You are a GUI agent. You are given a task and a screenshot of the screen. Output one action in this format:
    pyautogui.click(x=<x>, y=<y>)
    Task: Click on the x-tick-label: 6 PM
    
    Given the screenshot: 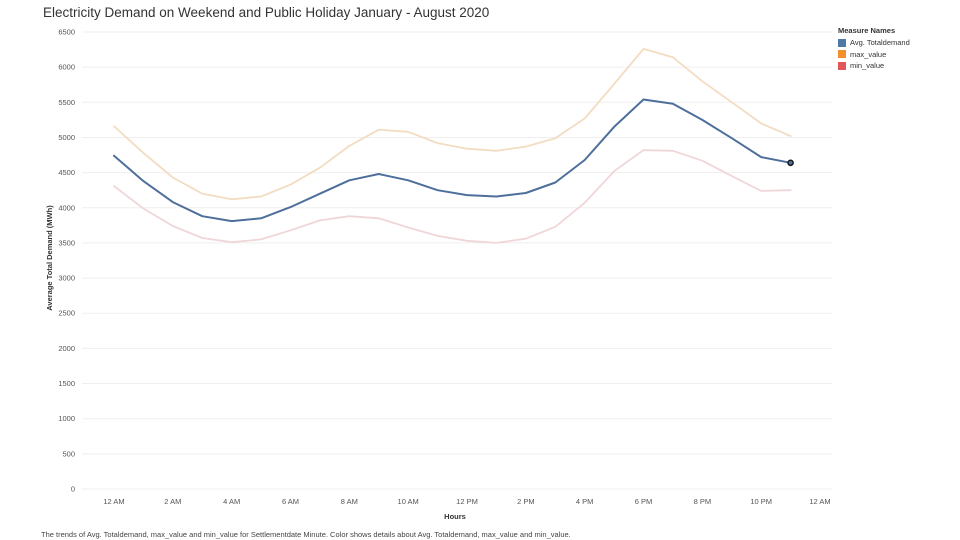 What is the action you would take?
    pyautogui.click(x=644, y=501)
    